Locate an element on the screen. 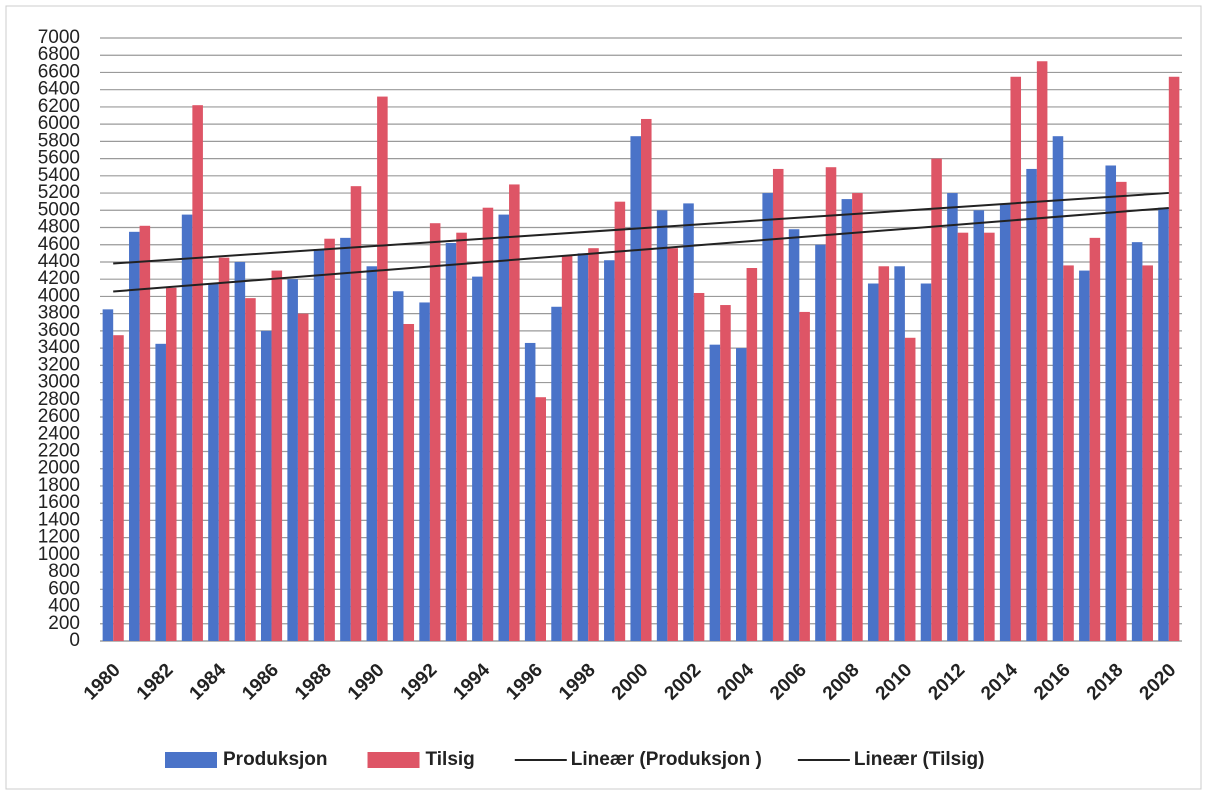  y-tick-label: 6800 is located at coordinates (59, 54).